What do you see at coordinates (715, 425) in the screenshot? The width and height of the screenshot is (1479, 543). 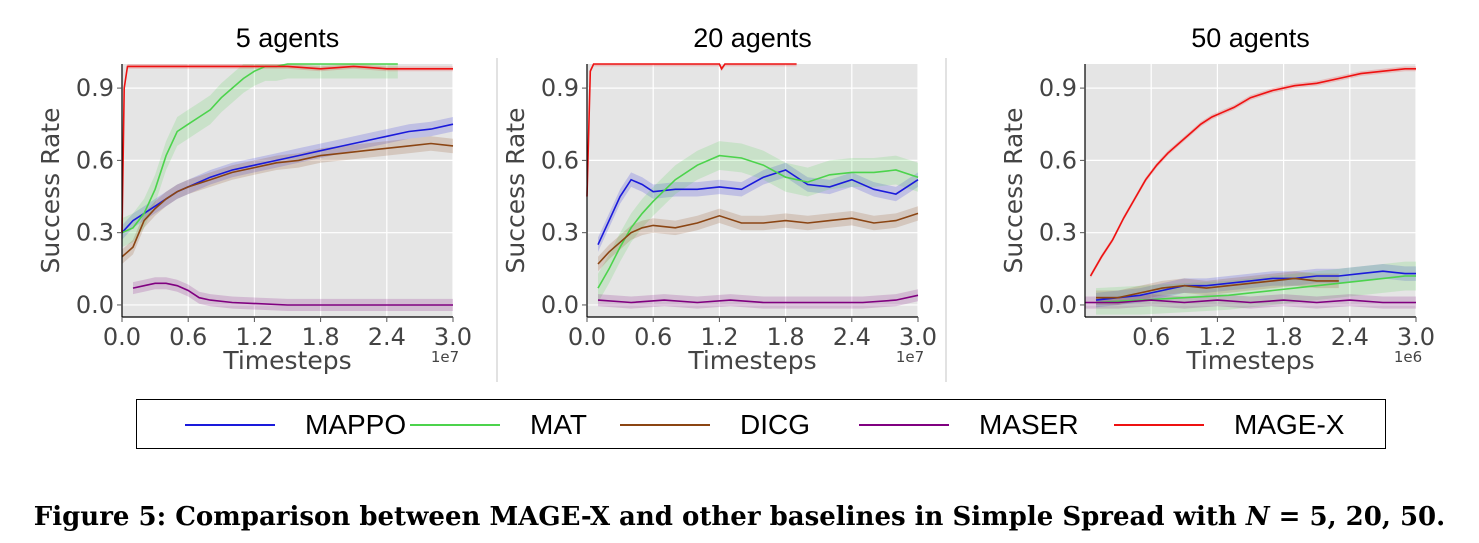 I see `legend-item-dicg: DICG` at bounding box center [715, 425].